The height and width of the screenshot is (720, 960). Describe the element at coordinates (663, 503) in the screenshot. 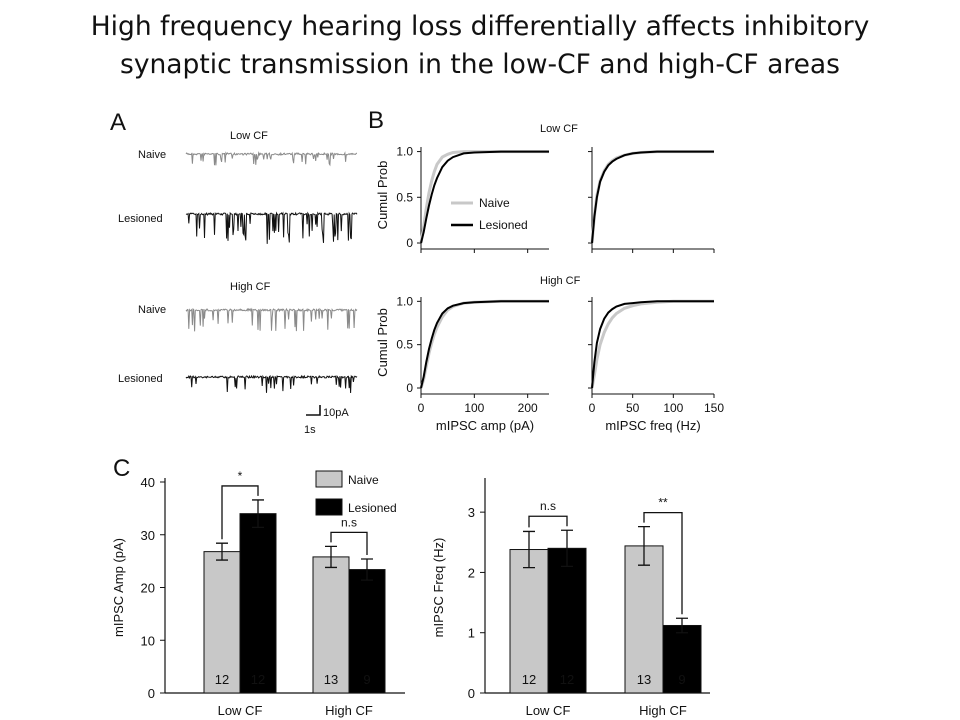

I see `significance-label: **` at that location.